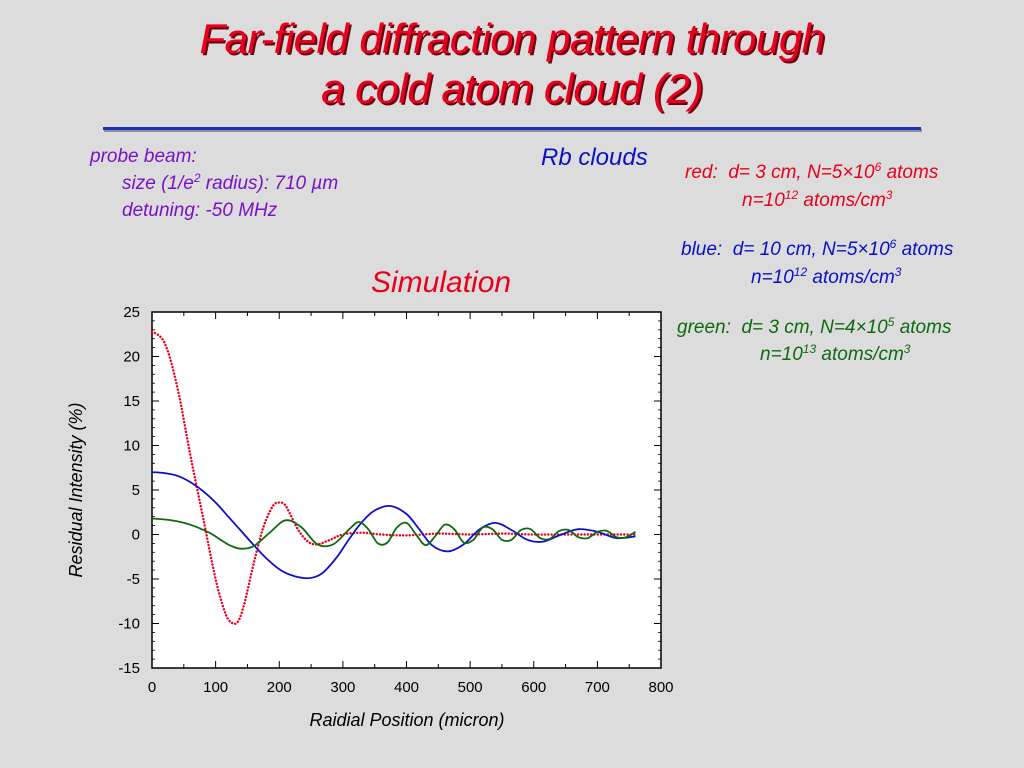 The height and width of the screenshot is (768, 1024). Describe the element at coordinates (877, 327) in the screenshot. I see `legend-green-mant: 10` at that location.